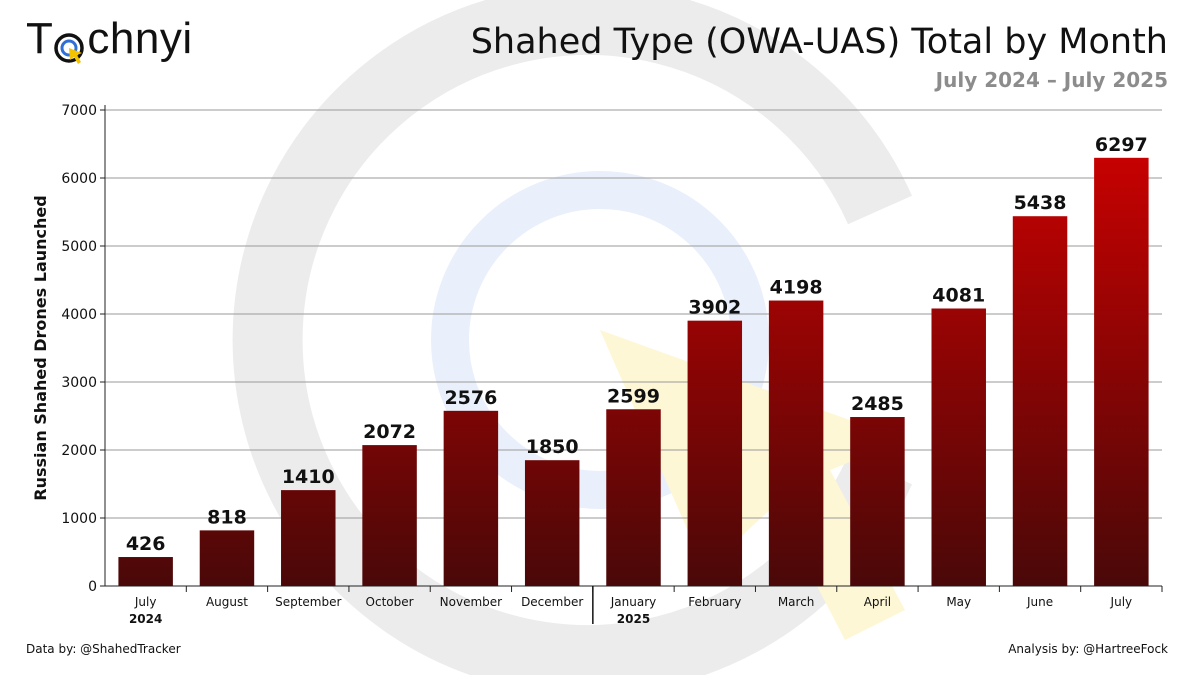 The image size is (1200, 675). I want to click on data-label: 6297, so click(1121, 145).